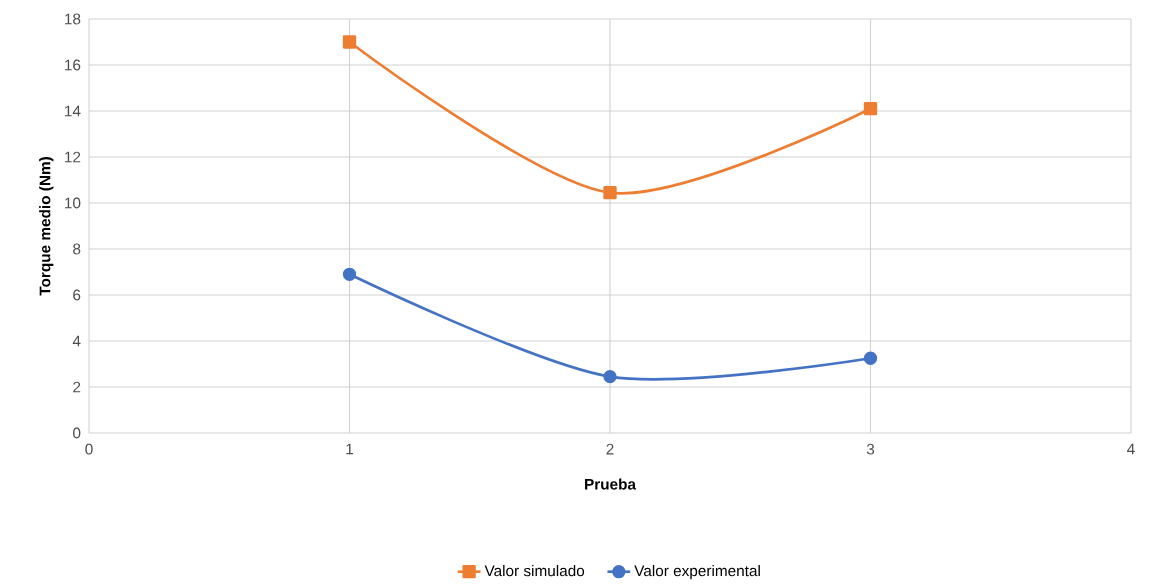 Image resolution: width=1151 pixels, height=587 pixels. What do you see at coordinates (77, 249) in the screenshot?
I see `y-tick-label: 8` at bounding box center [77, 249].